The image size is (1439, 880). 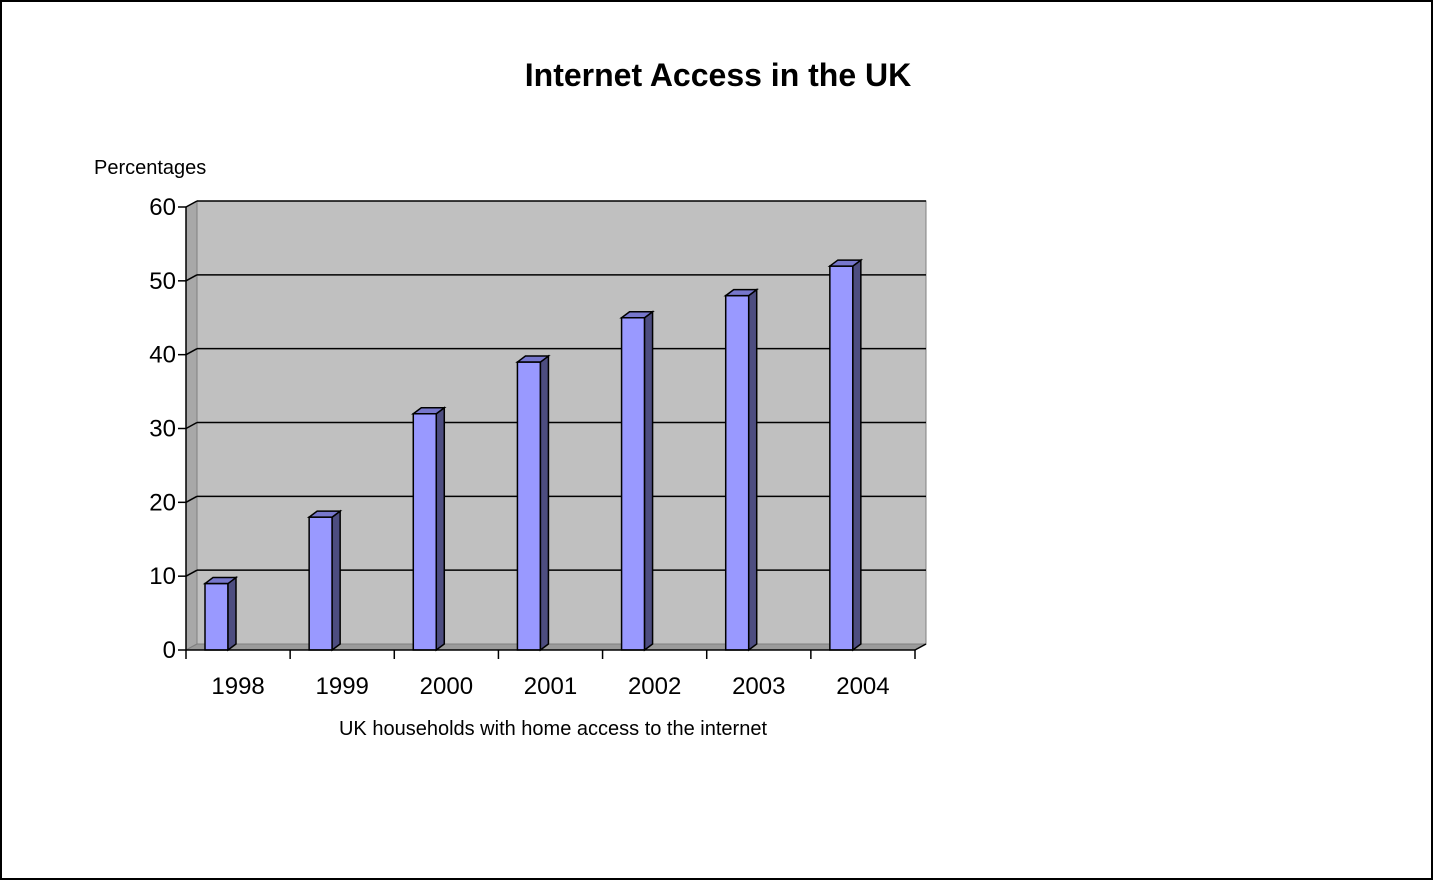 I want to click on y-axis-label: Percentages, so click(x=150, y=168).